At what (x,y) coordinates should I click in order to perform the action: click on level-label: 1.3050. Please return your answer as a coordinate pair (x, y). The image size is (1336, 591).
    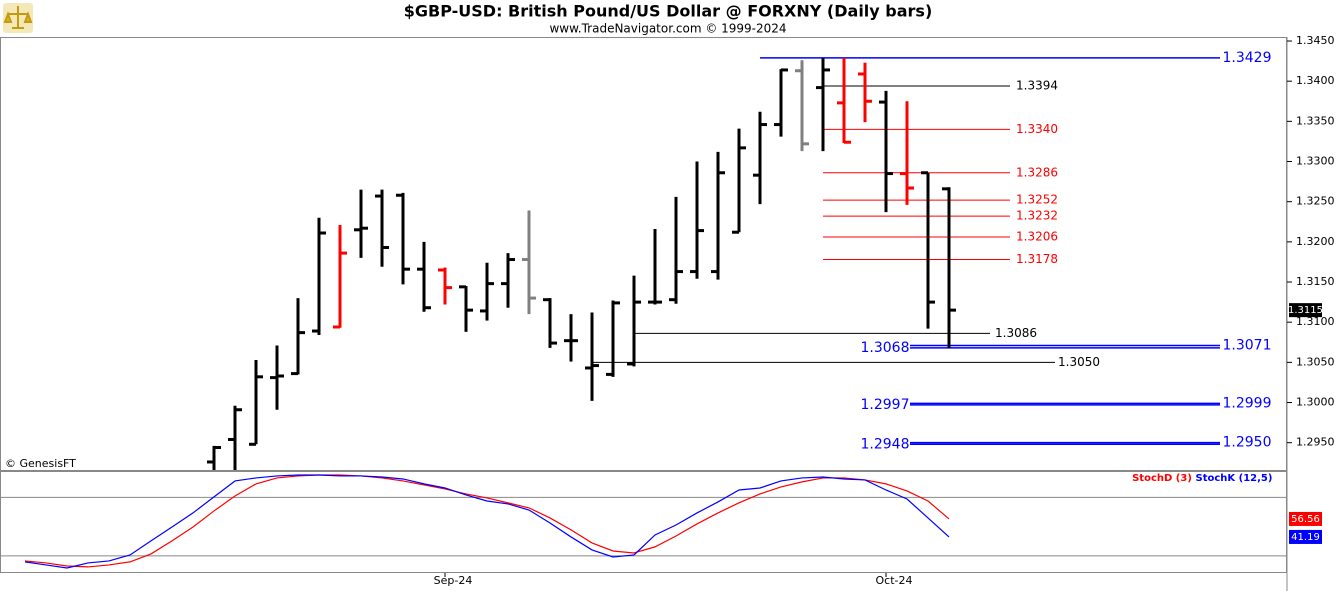
    Looking at the image, I should click on (1079, 362).